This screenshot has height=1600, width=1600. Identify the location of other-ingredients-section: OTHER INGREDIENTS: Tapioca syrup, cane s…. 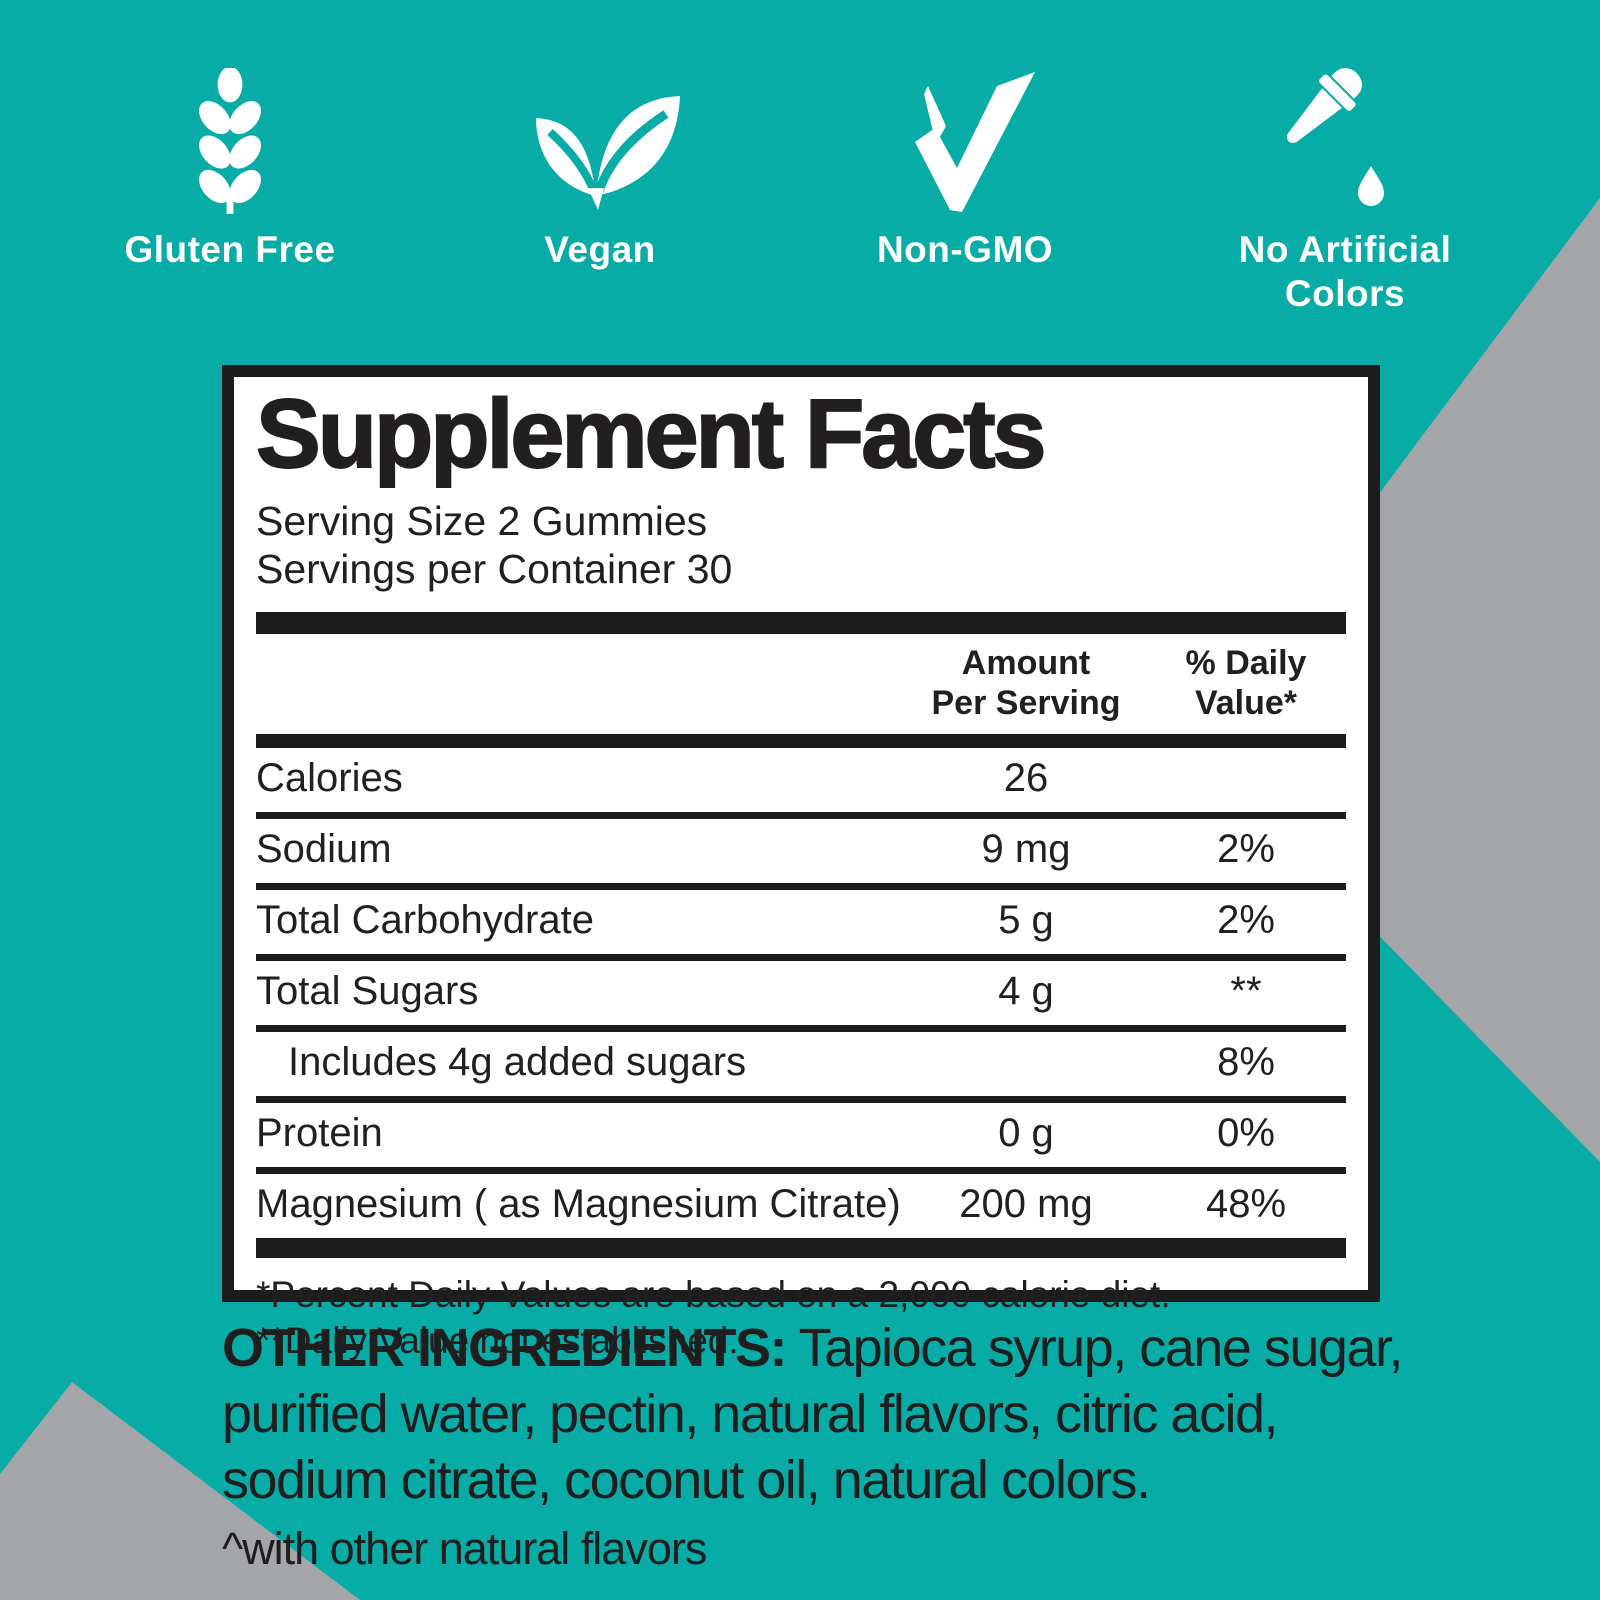
(814, 1446).